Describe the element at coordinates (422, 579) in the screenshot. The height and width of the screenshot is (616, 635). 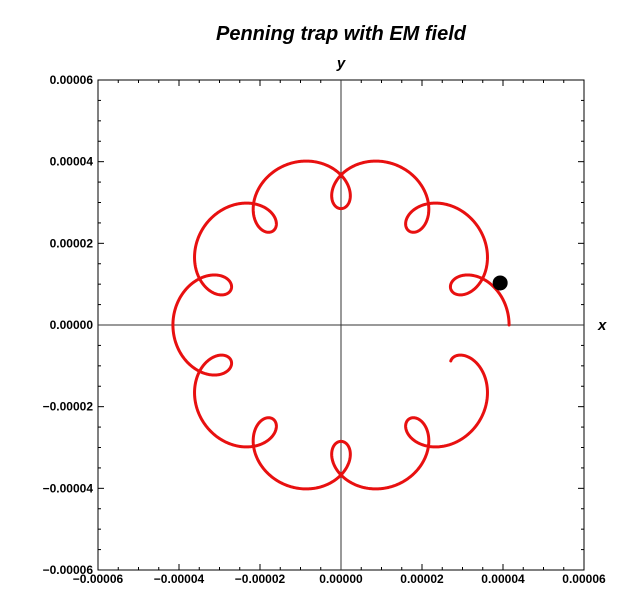
I see `x-tick-label: 0.00002` at that location.